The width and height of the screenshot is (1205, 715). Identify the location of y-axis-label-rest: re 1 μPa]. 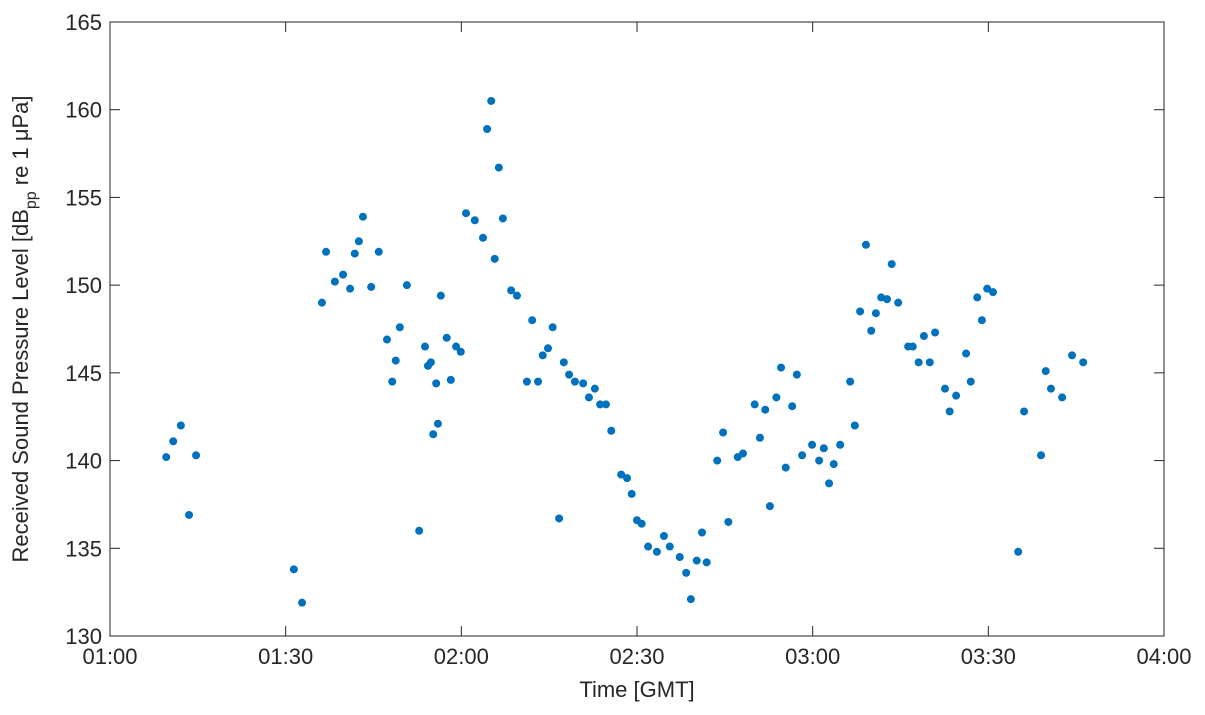
(20, 143).